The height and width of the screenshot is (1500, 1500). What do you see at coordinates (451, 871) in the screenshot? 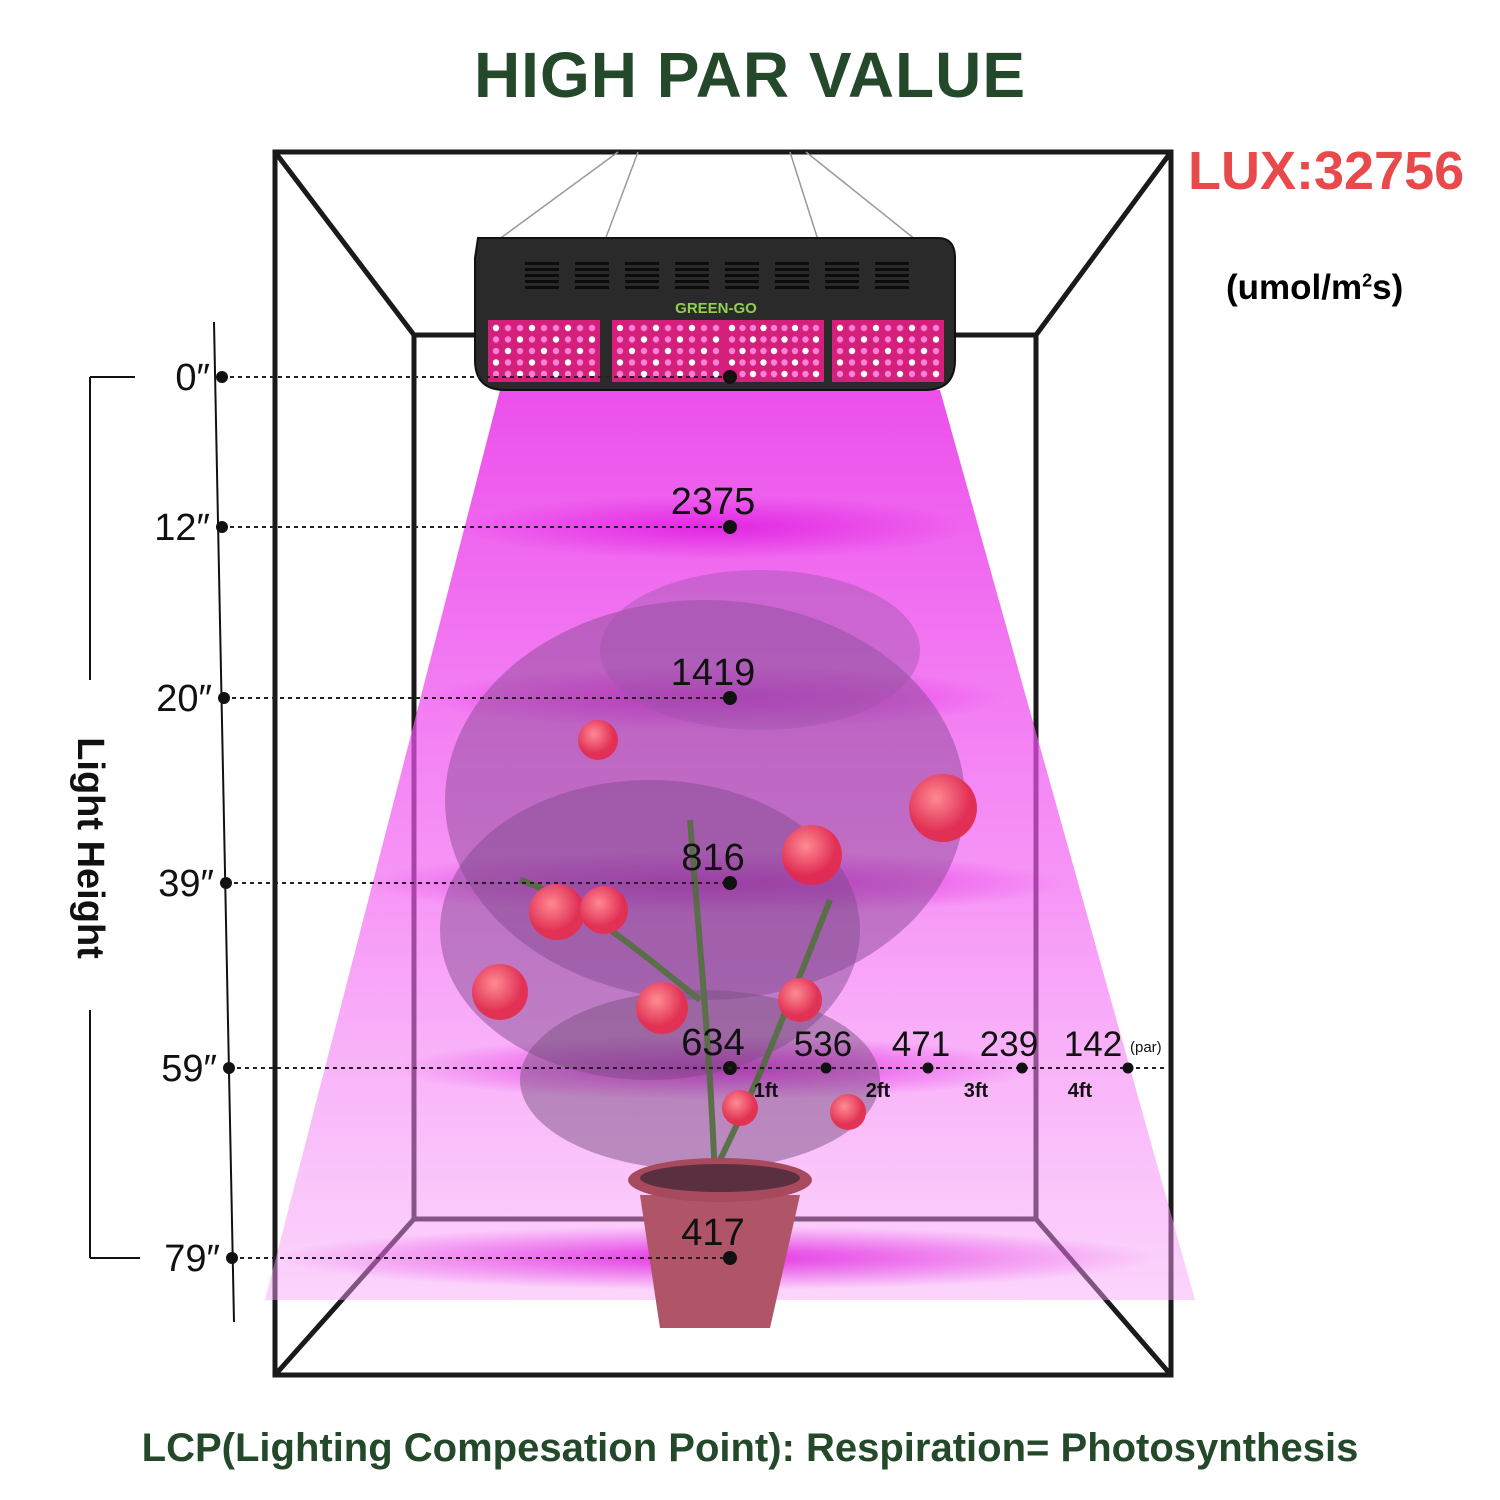
I see `height-row: 39″ 816` at bounding box center [451, 871].